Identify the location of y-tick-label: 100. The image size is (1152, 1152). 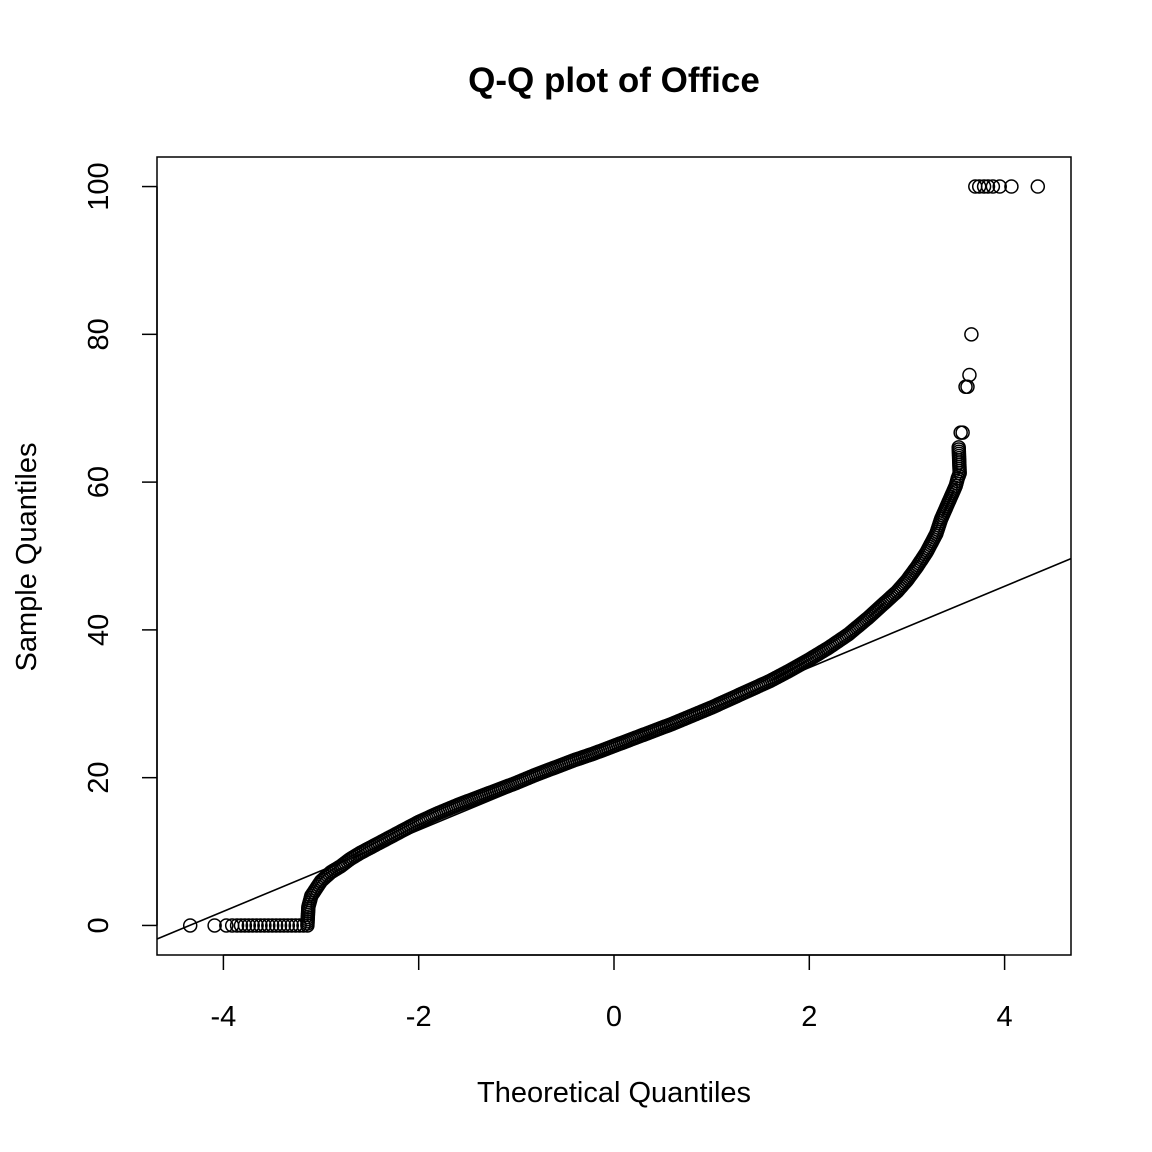
(99, 186).